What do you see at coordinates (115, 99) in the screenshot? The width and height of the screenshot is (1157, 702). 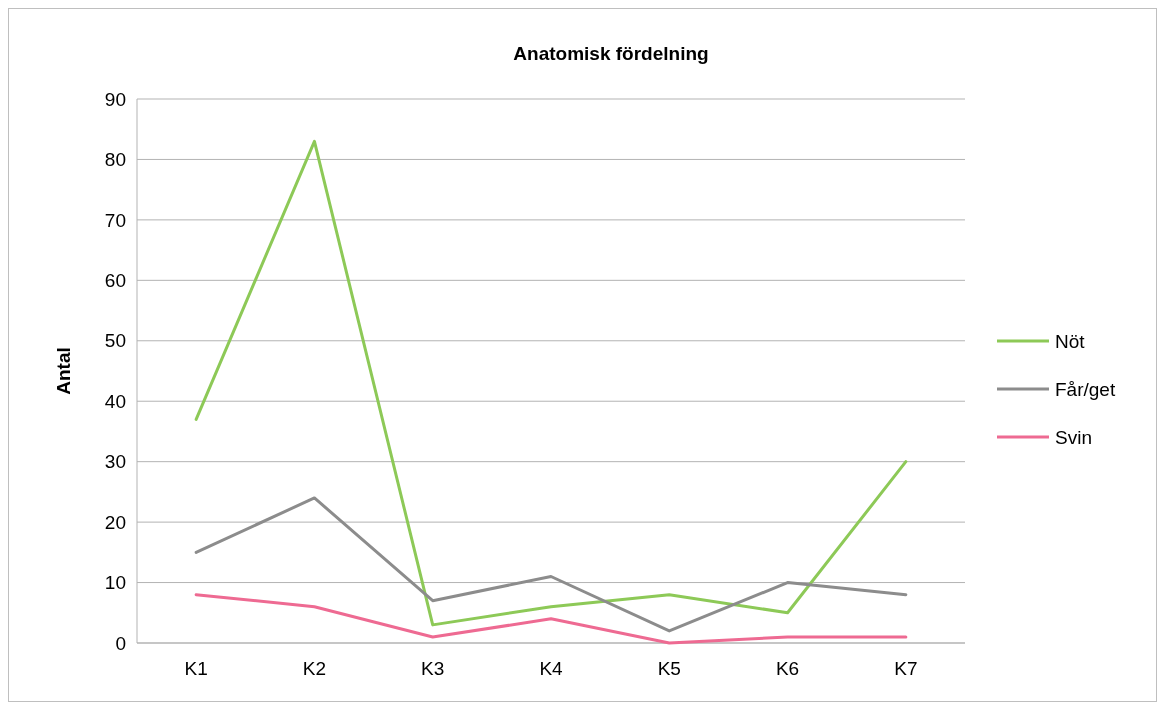 I see `y-tick-label: 90` at bounding box center [115, 99].